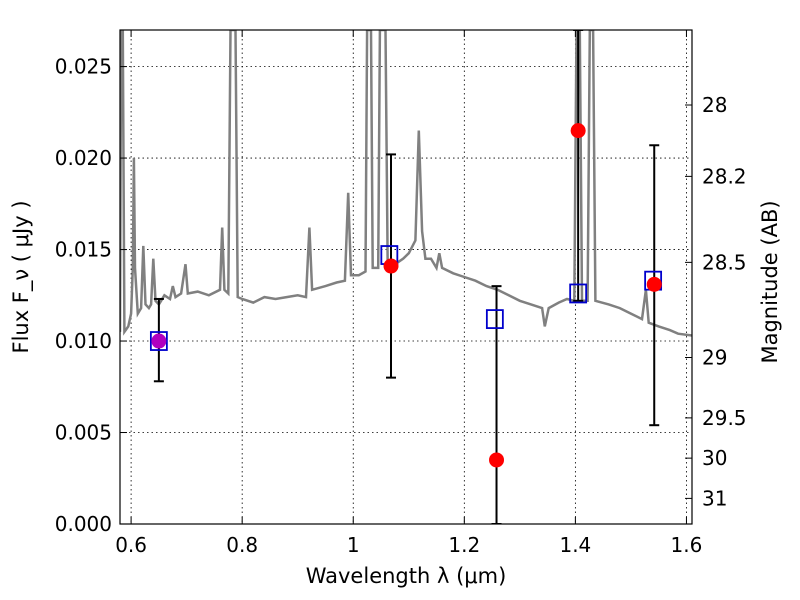 The width and height of the screenshot is (800, 600). Describe the element at coordinates (724, 418) in the screenshot. I see `right-tick-label: 29.5` at that location.